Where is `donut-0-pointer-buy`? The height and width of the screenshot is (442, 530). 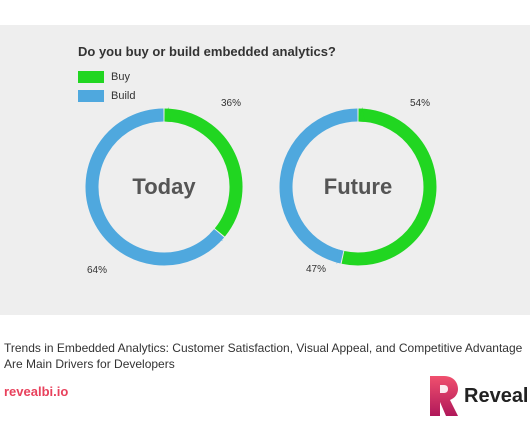 donut-0-pointer-buy is located at coordinates (167, 114).